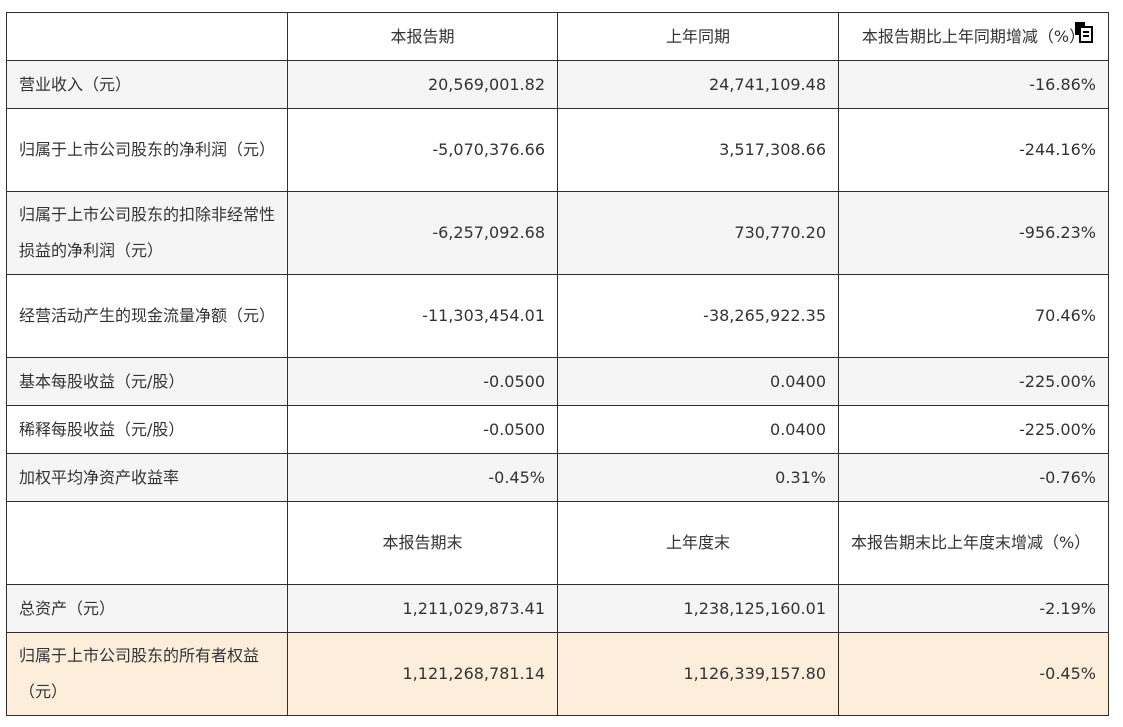  Describe the element at coordinates (698, 608) in the screenshot. I see `row-previous-value: 1,238,125,160.01` at that location.